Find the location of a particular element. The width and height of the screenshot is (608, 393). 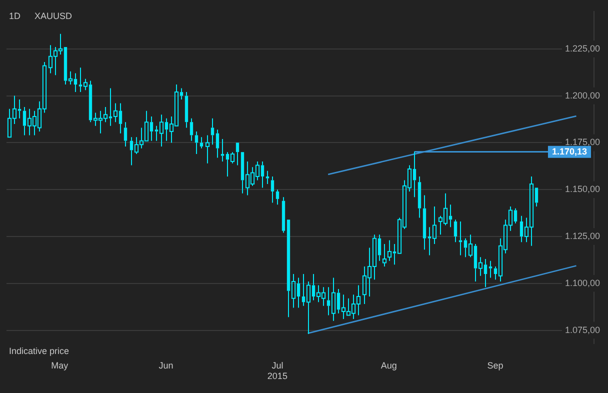

text: Indicative price is located at coordinates (39, 351).